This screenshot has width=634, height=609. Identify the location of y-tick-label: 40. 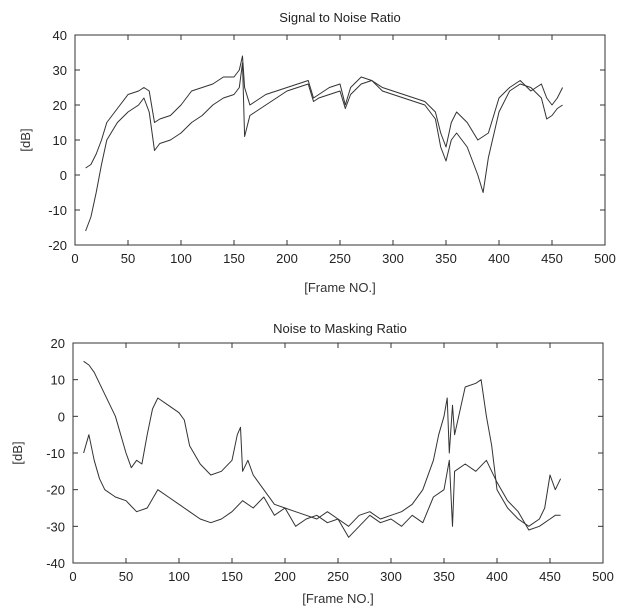
(60, 35).